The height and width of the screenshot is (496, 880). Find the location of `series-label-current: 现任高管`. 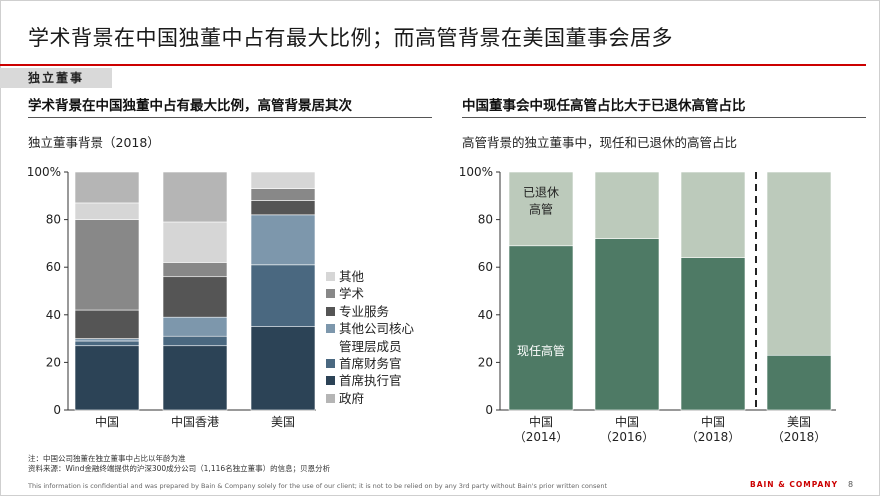

series-label-current: 现任高管 is located at coordinates (541, 350).